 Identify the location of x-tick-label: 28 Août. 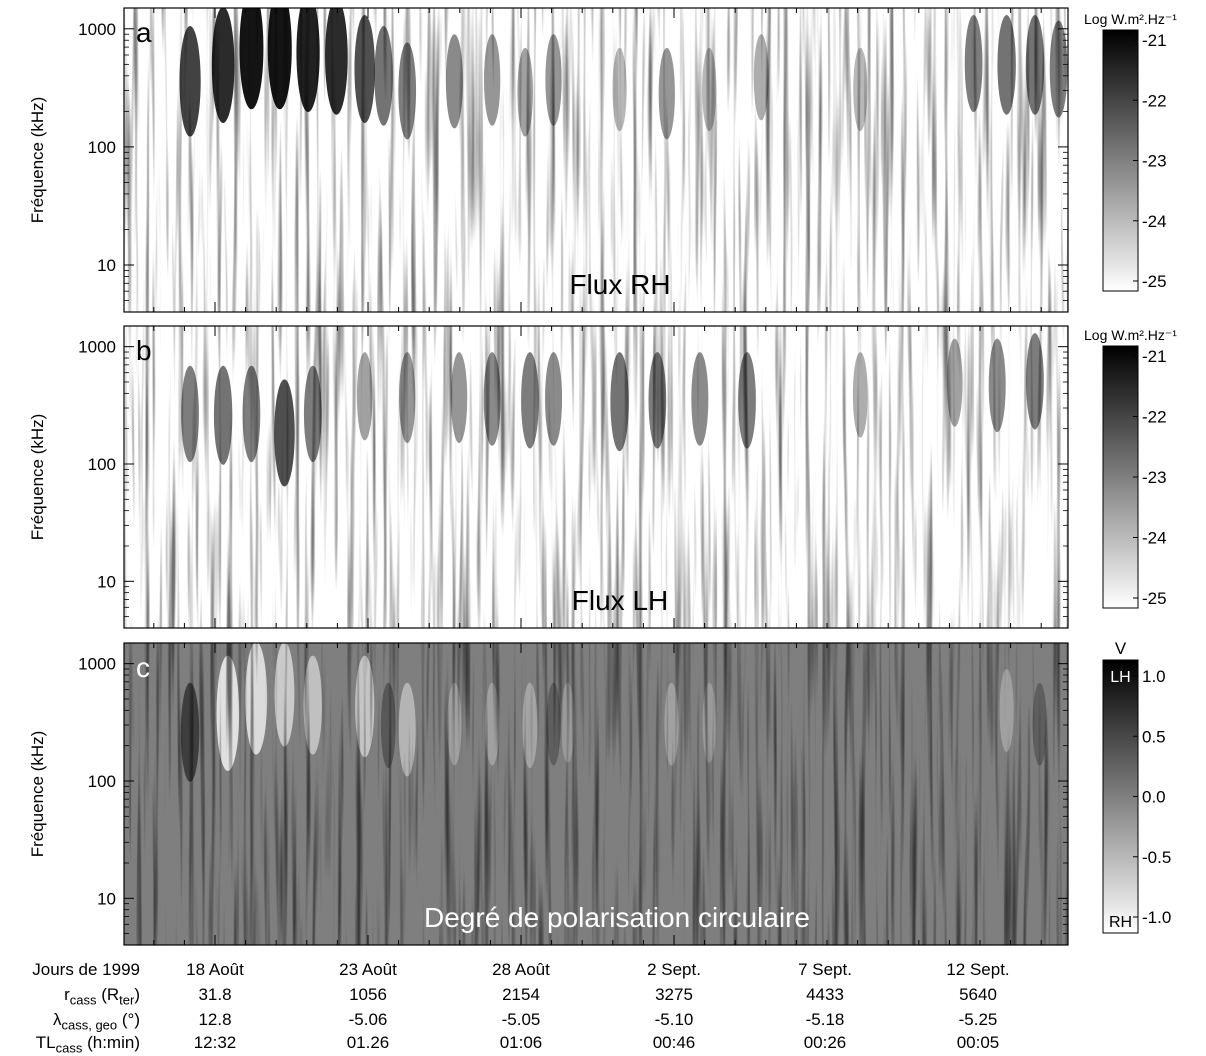
(521, 969).